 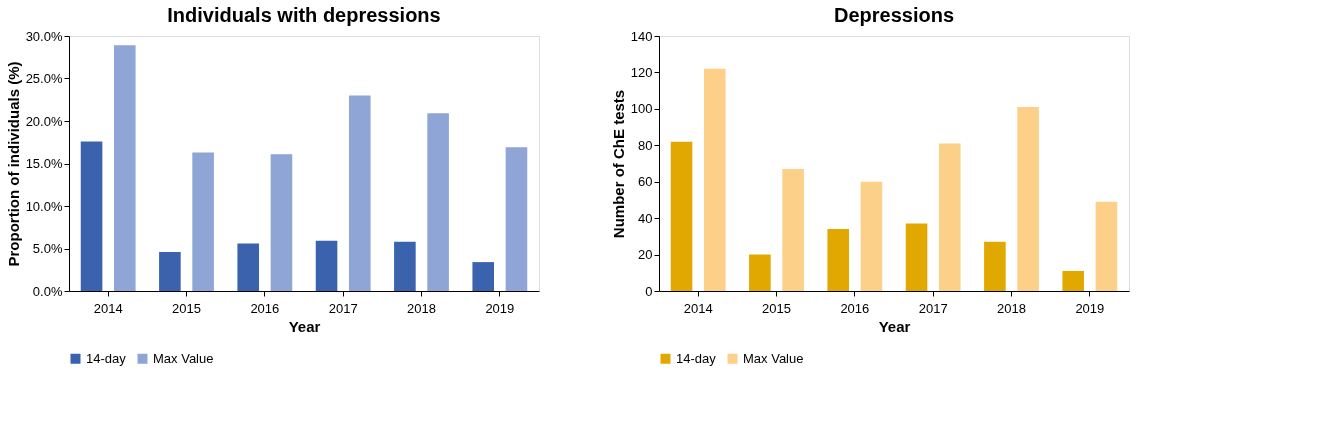 What do you see at coordinates (645, 145) in the screenshot?
I see `y-tick-label: 80` at bounding box center [645, 145].